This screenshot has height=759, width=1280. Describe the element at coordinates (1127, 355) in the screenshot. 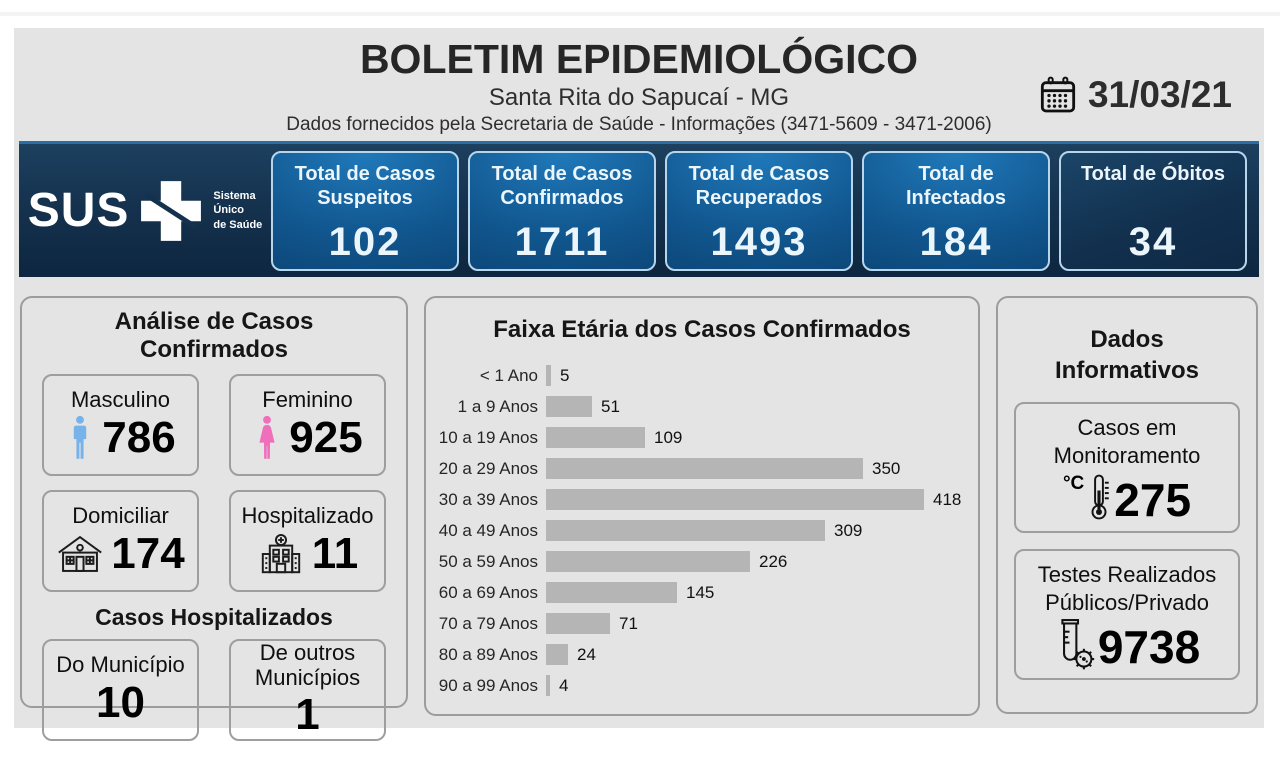

I see `info-panel-title: Dados Informativos` at that location.